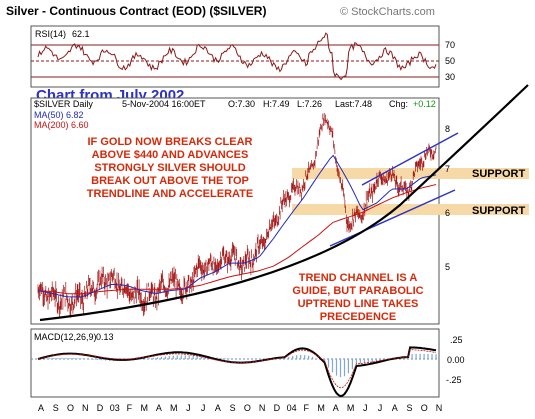 The image size is (535, 419). Describe the element at coordinates (63, 104) in the screenshot. I see `symbol-label: $SILVER Daily` at that location.